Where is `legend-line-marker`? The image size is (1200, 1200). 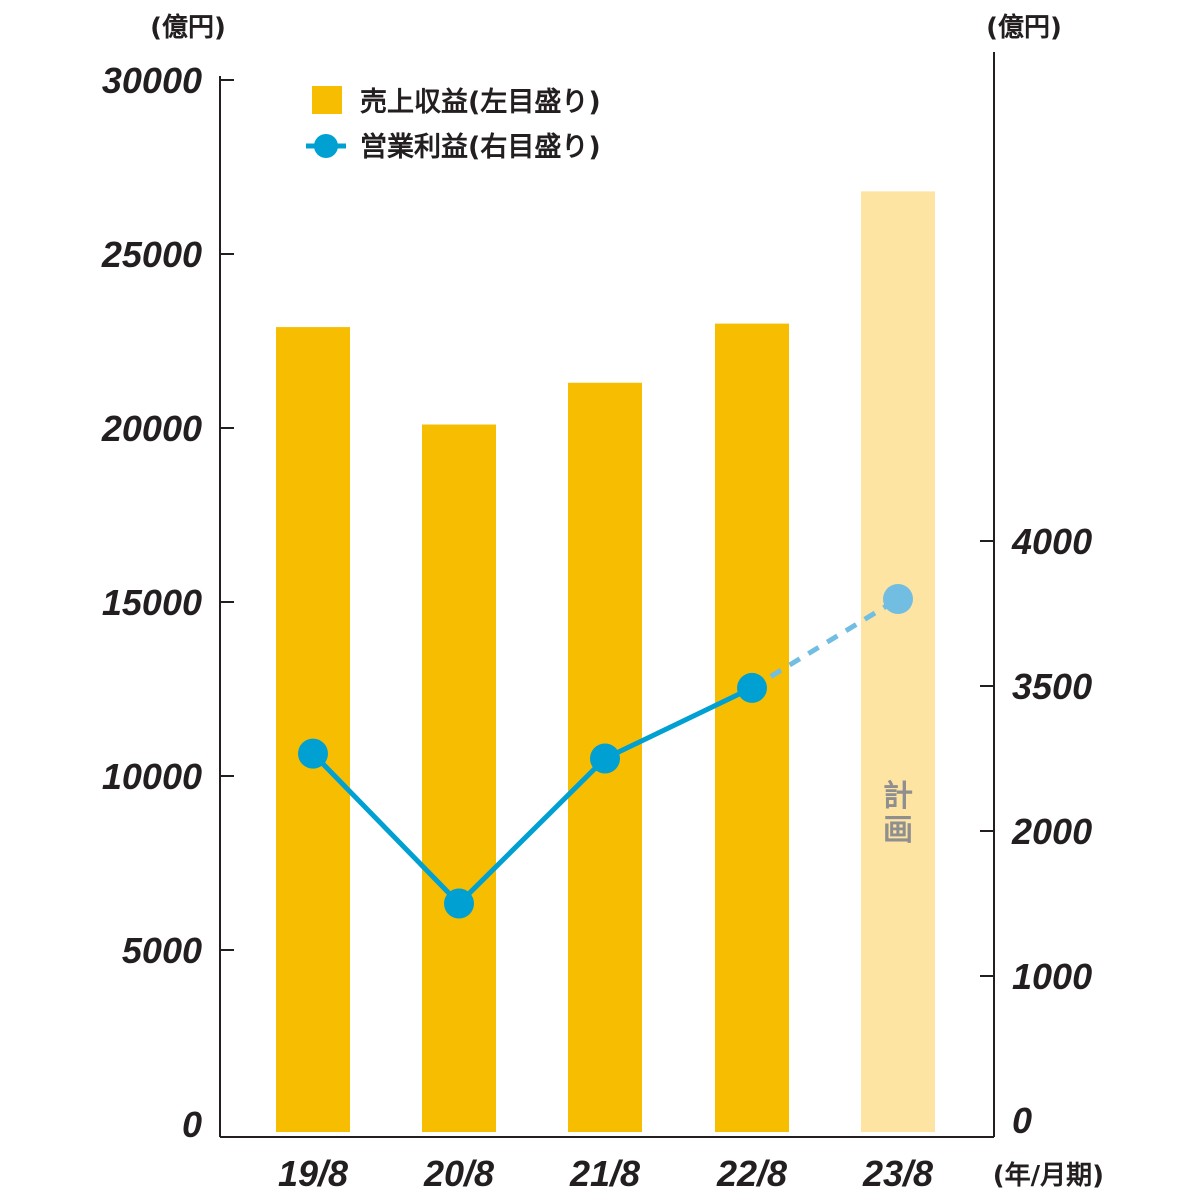 legend-line-marker is located at coordinates (326, 146).